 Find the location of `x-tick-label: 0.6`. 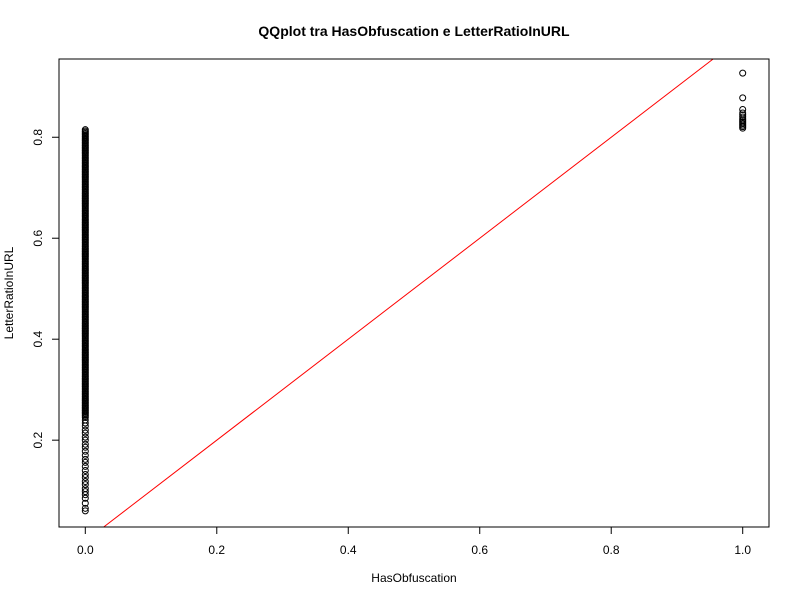

x-tick-label: 0.6 is located at coordinates (479, 550).